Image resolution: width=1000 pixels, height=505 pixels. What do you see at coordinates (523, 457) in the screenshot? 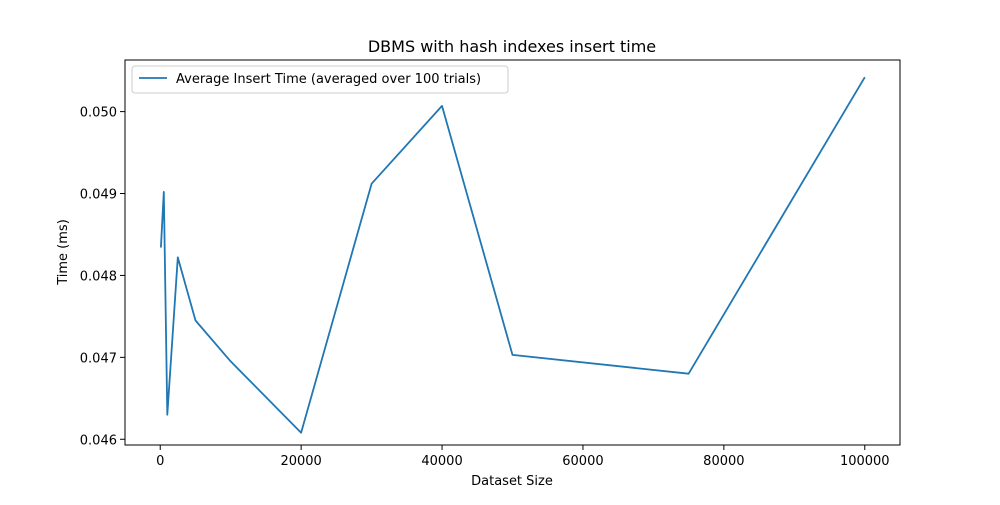
I see `x-axis: 0 20000 40000 60000 80000 100000` at bounding box center [523, 457].